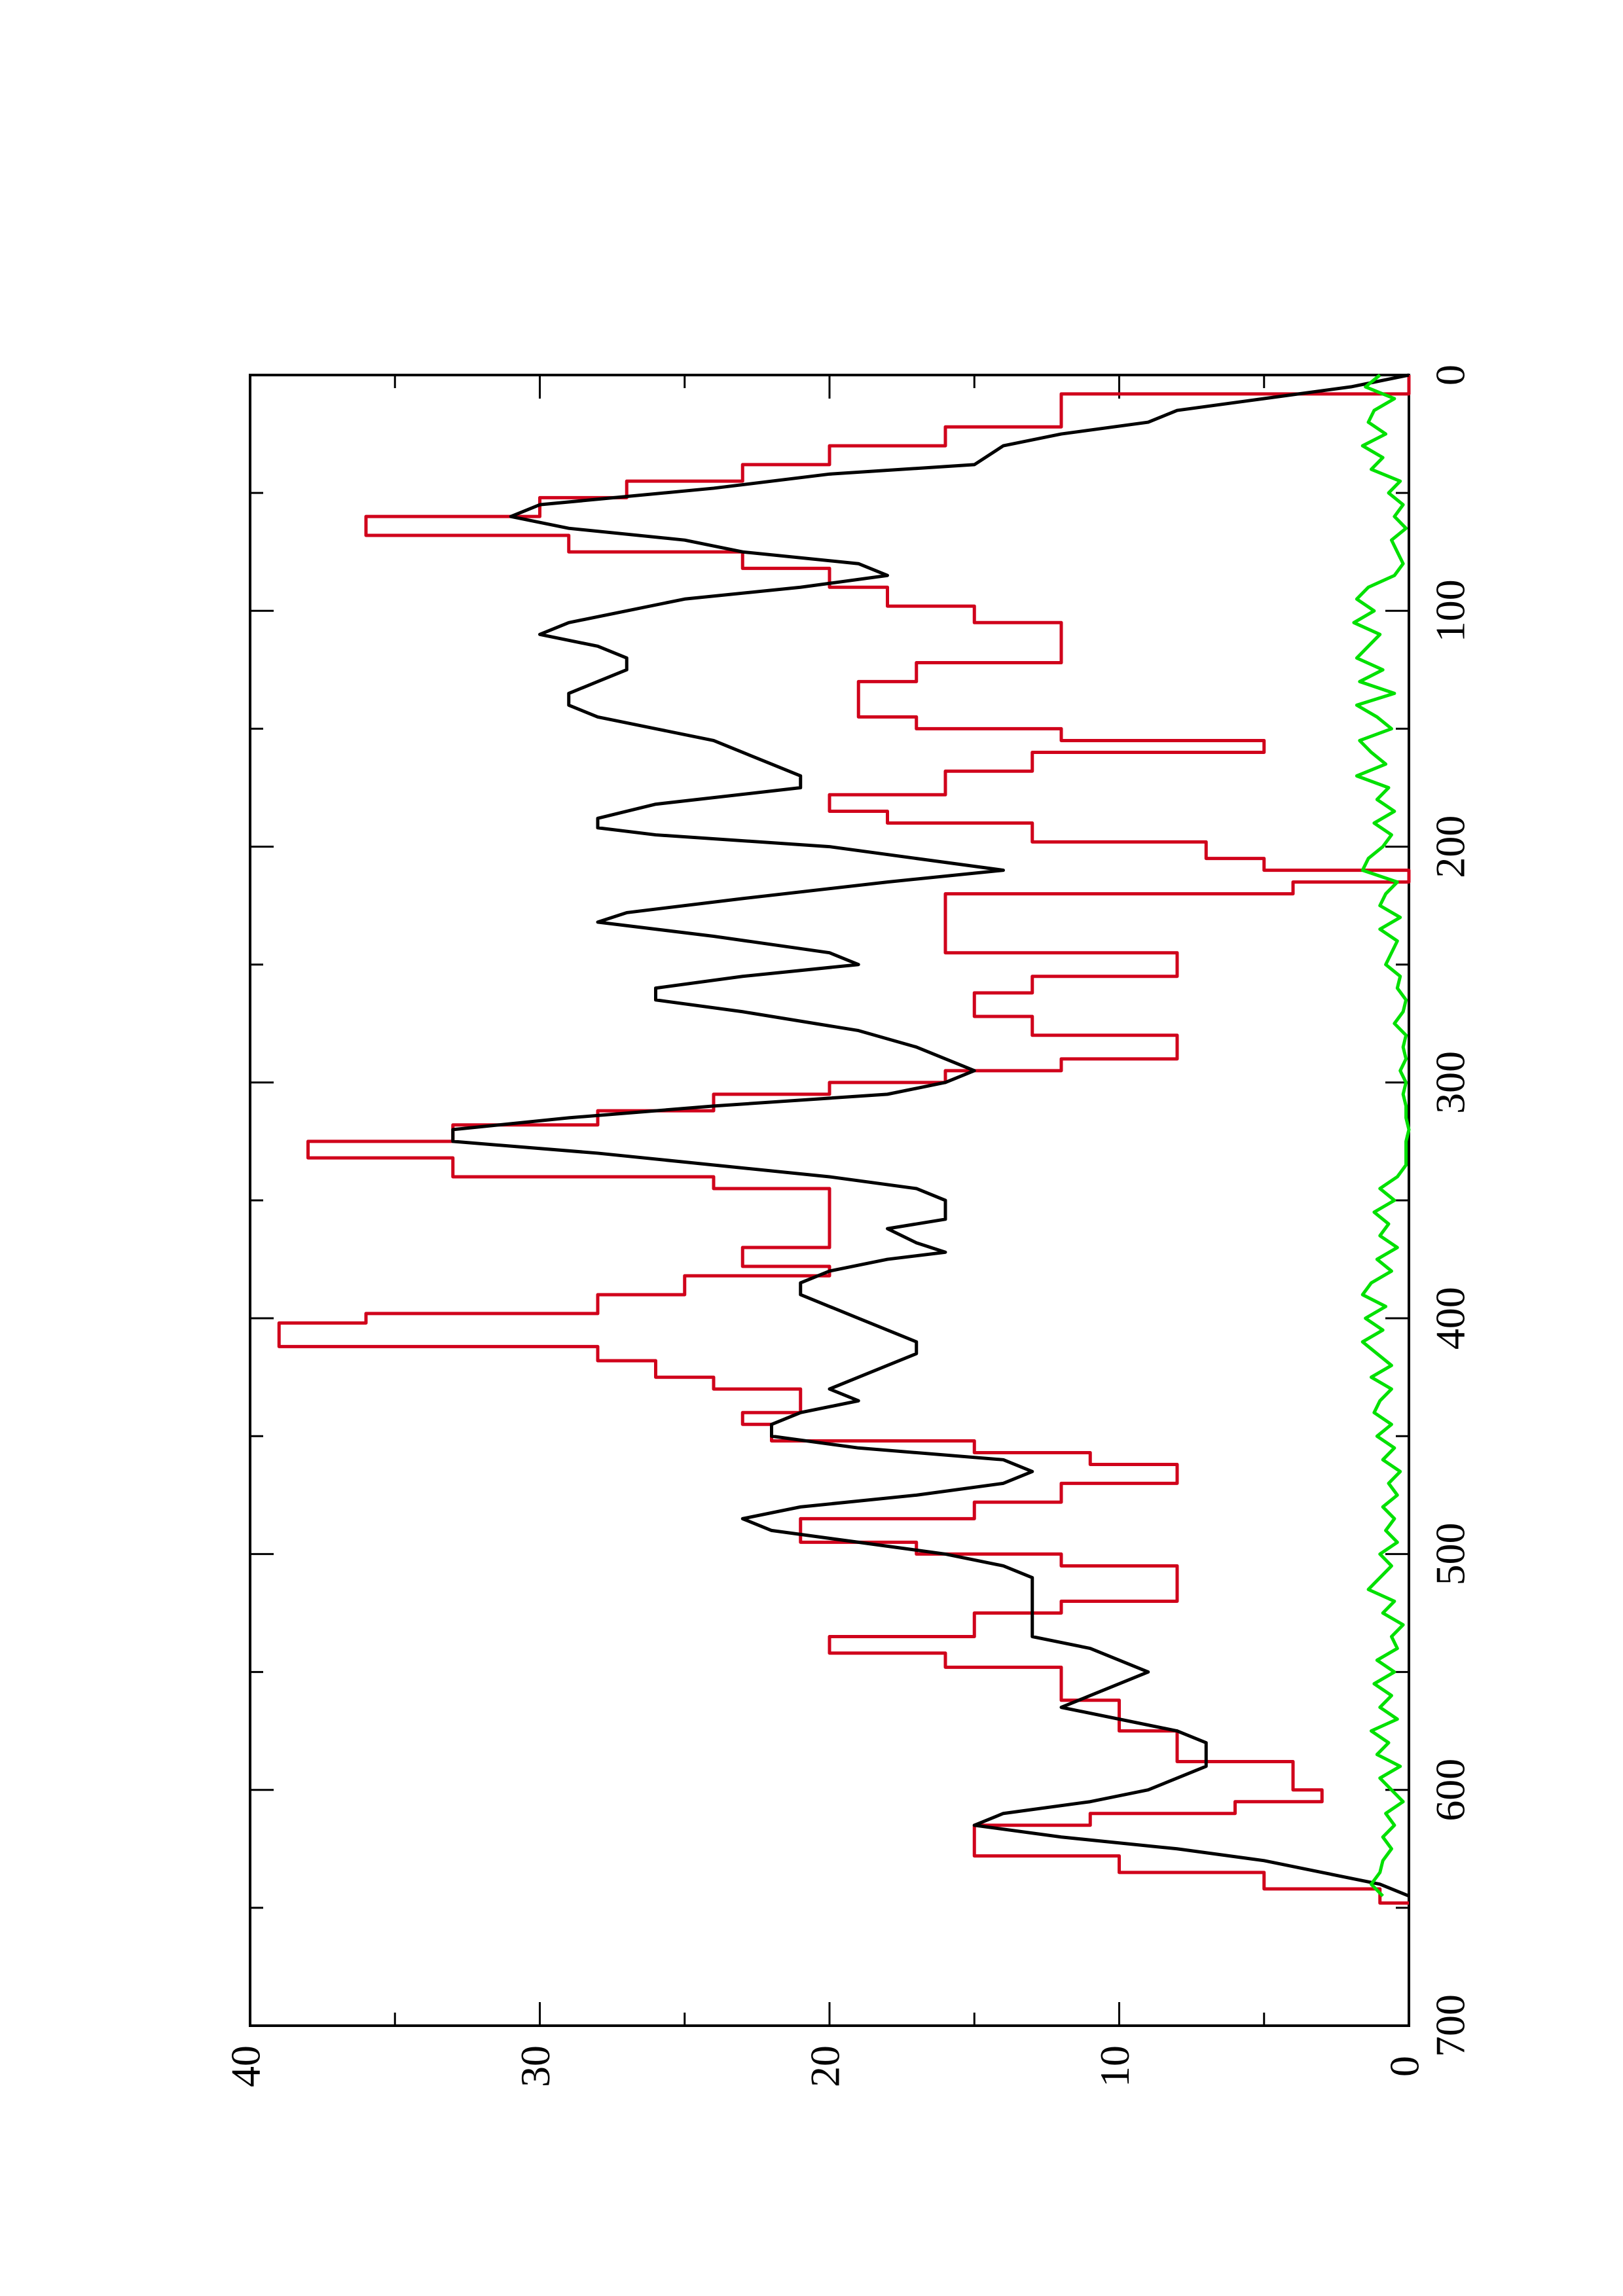 The height and width of the screenshot is (2296, 1623). Describe the element at coordinates (825, 2066) in the screenshot. I see `y-tick-label: 20` at that location.